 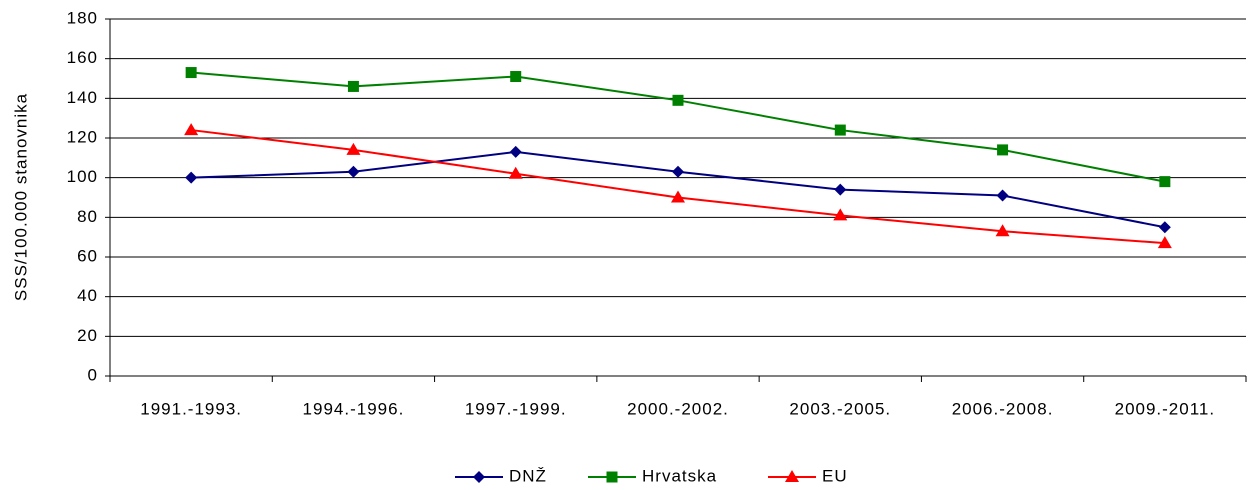 I want to click on y-tick-label: 160, so click(x=82, y=57).